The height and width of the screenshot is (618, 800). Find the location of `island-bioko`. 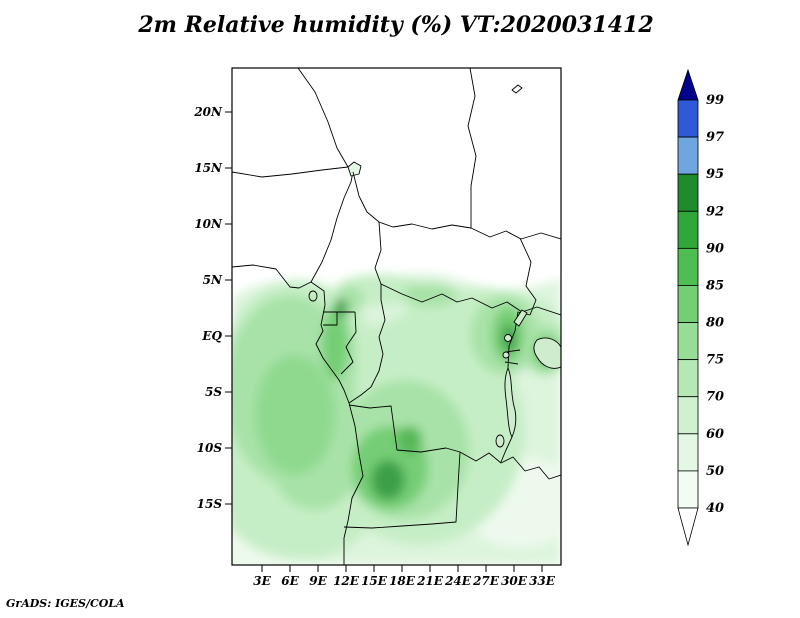

island-bioko is located at coordinates (313, 296).